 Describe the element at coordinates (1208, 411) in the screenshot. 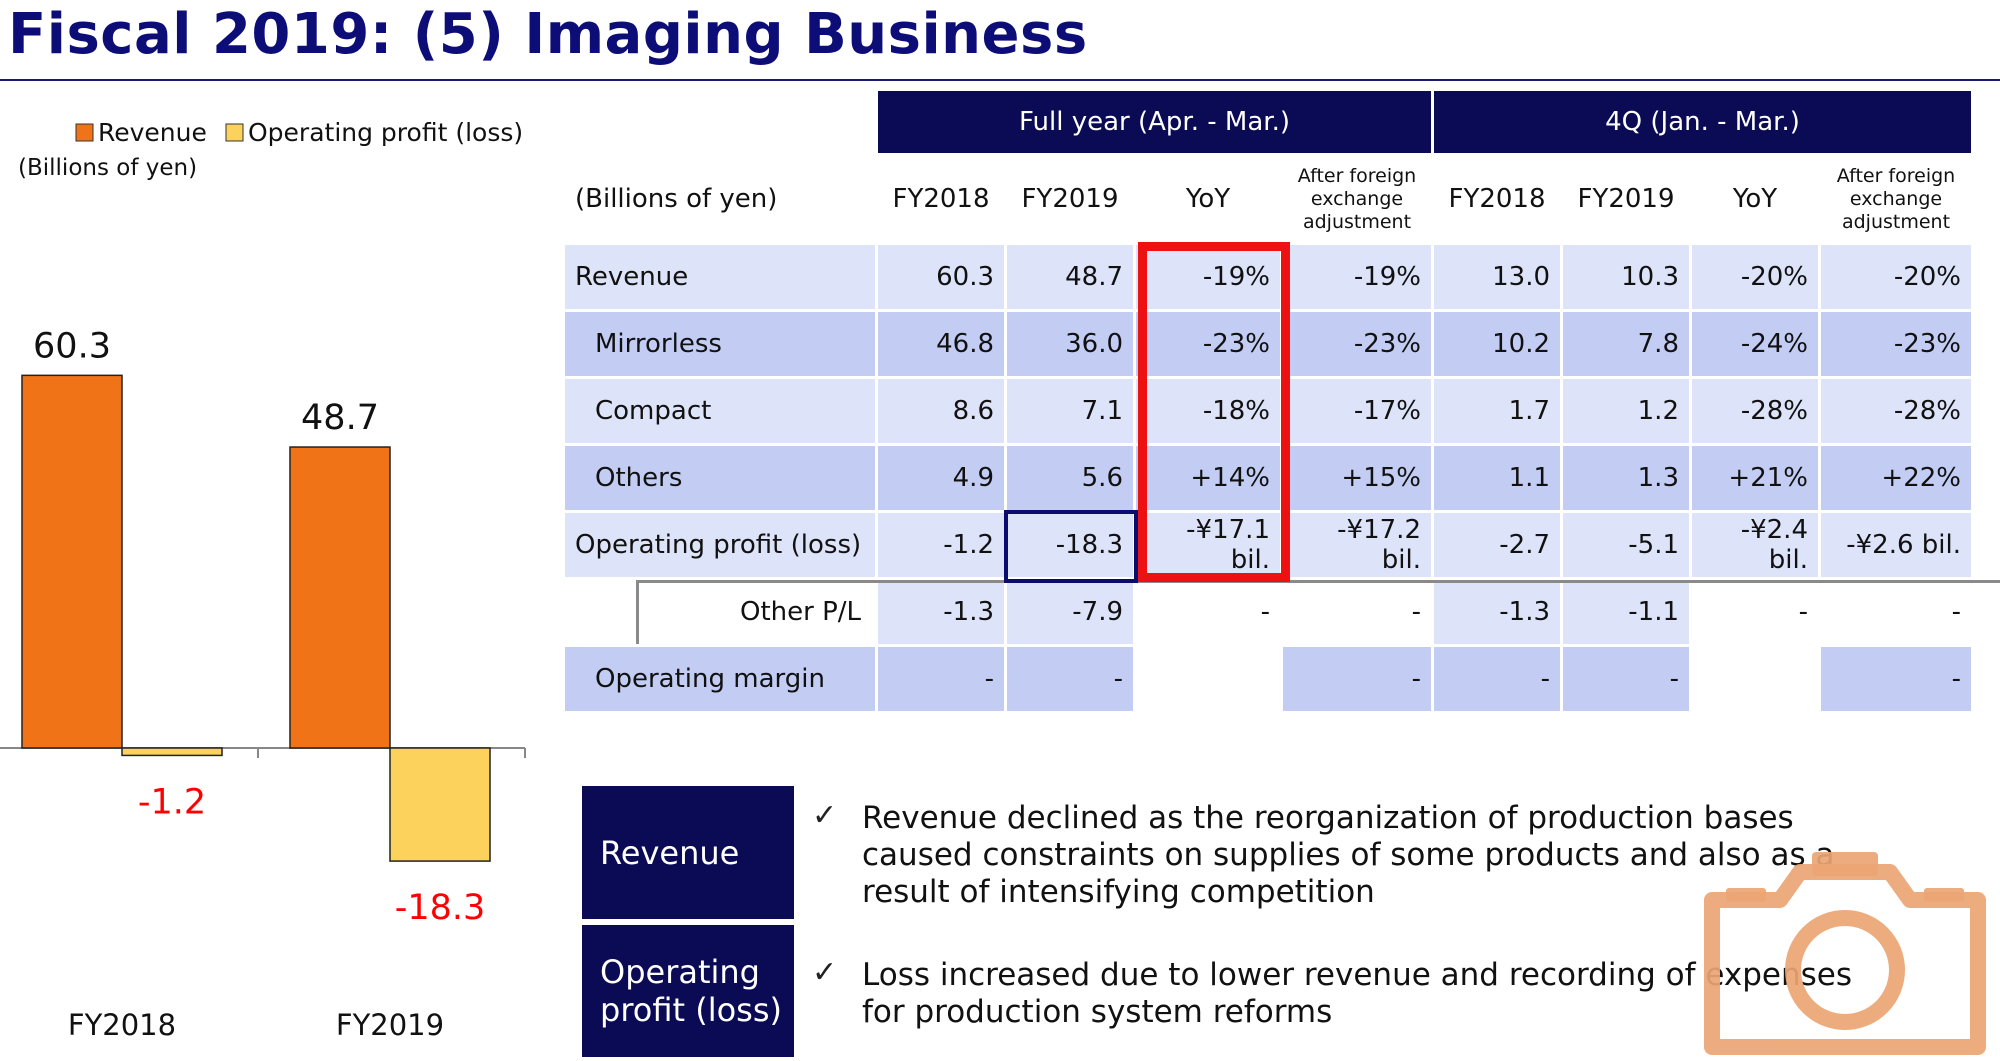

I see `cell-compact-fy-yoy: -18%` at that location.